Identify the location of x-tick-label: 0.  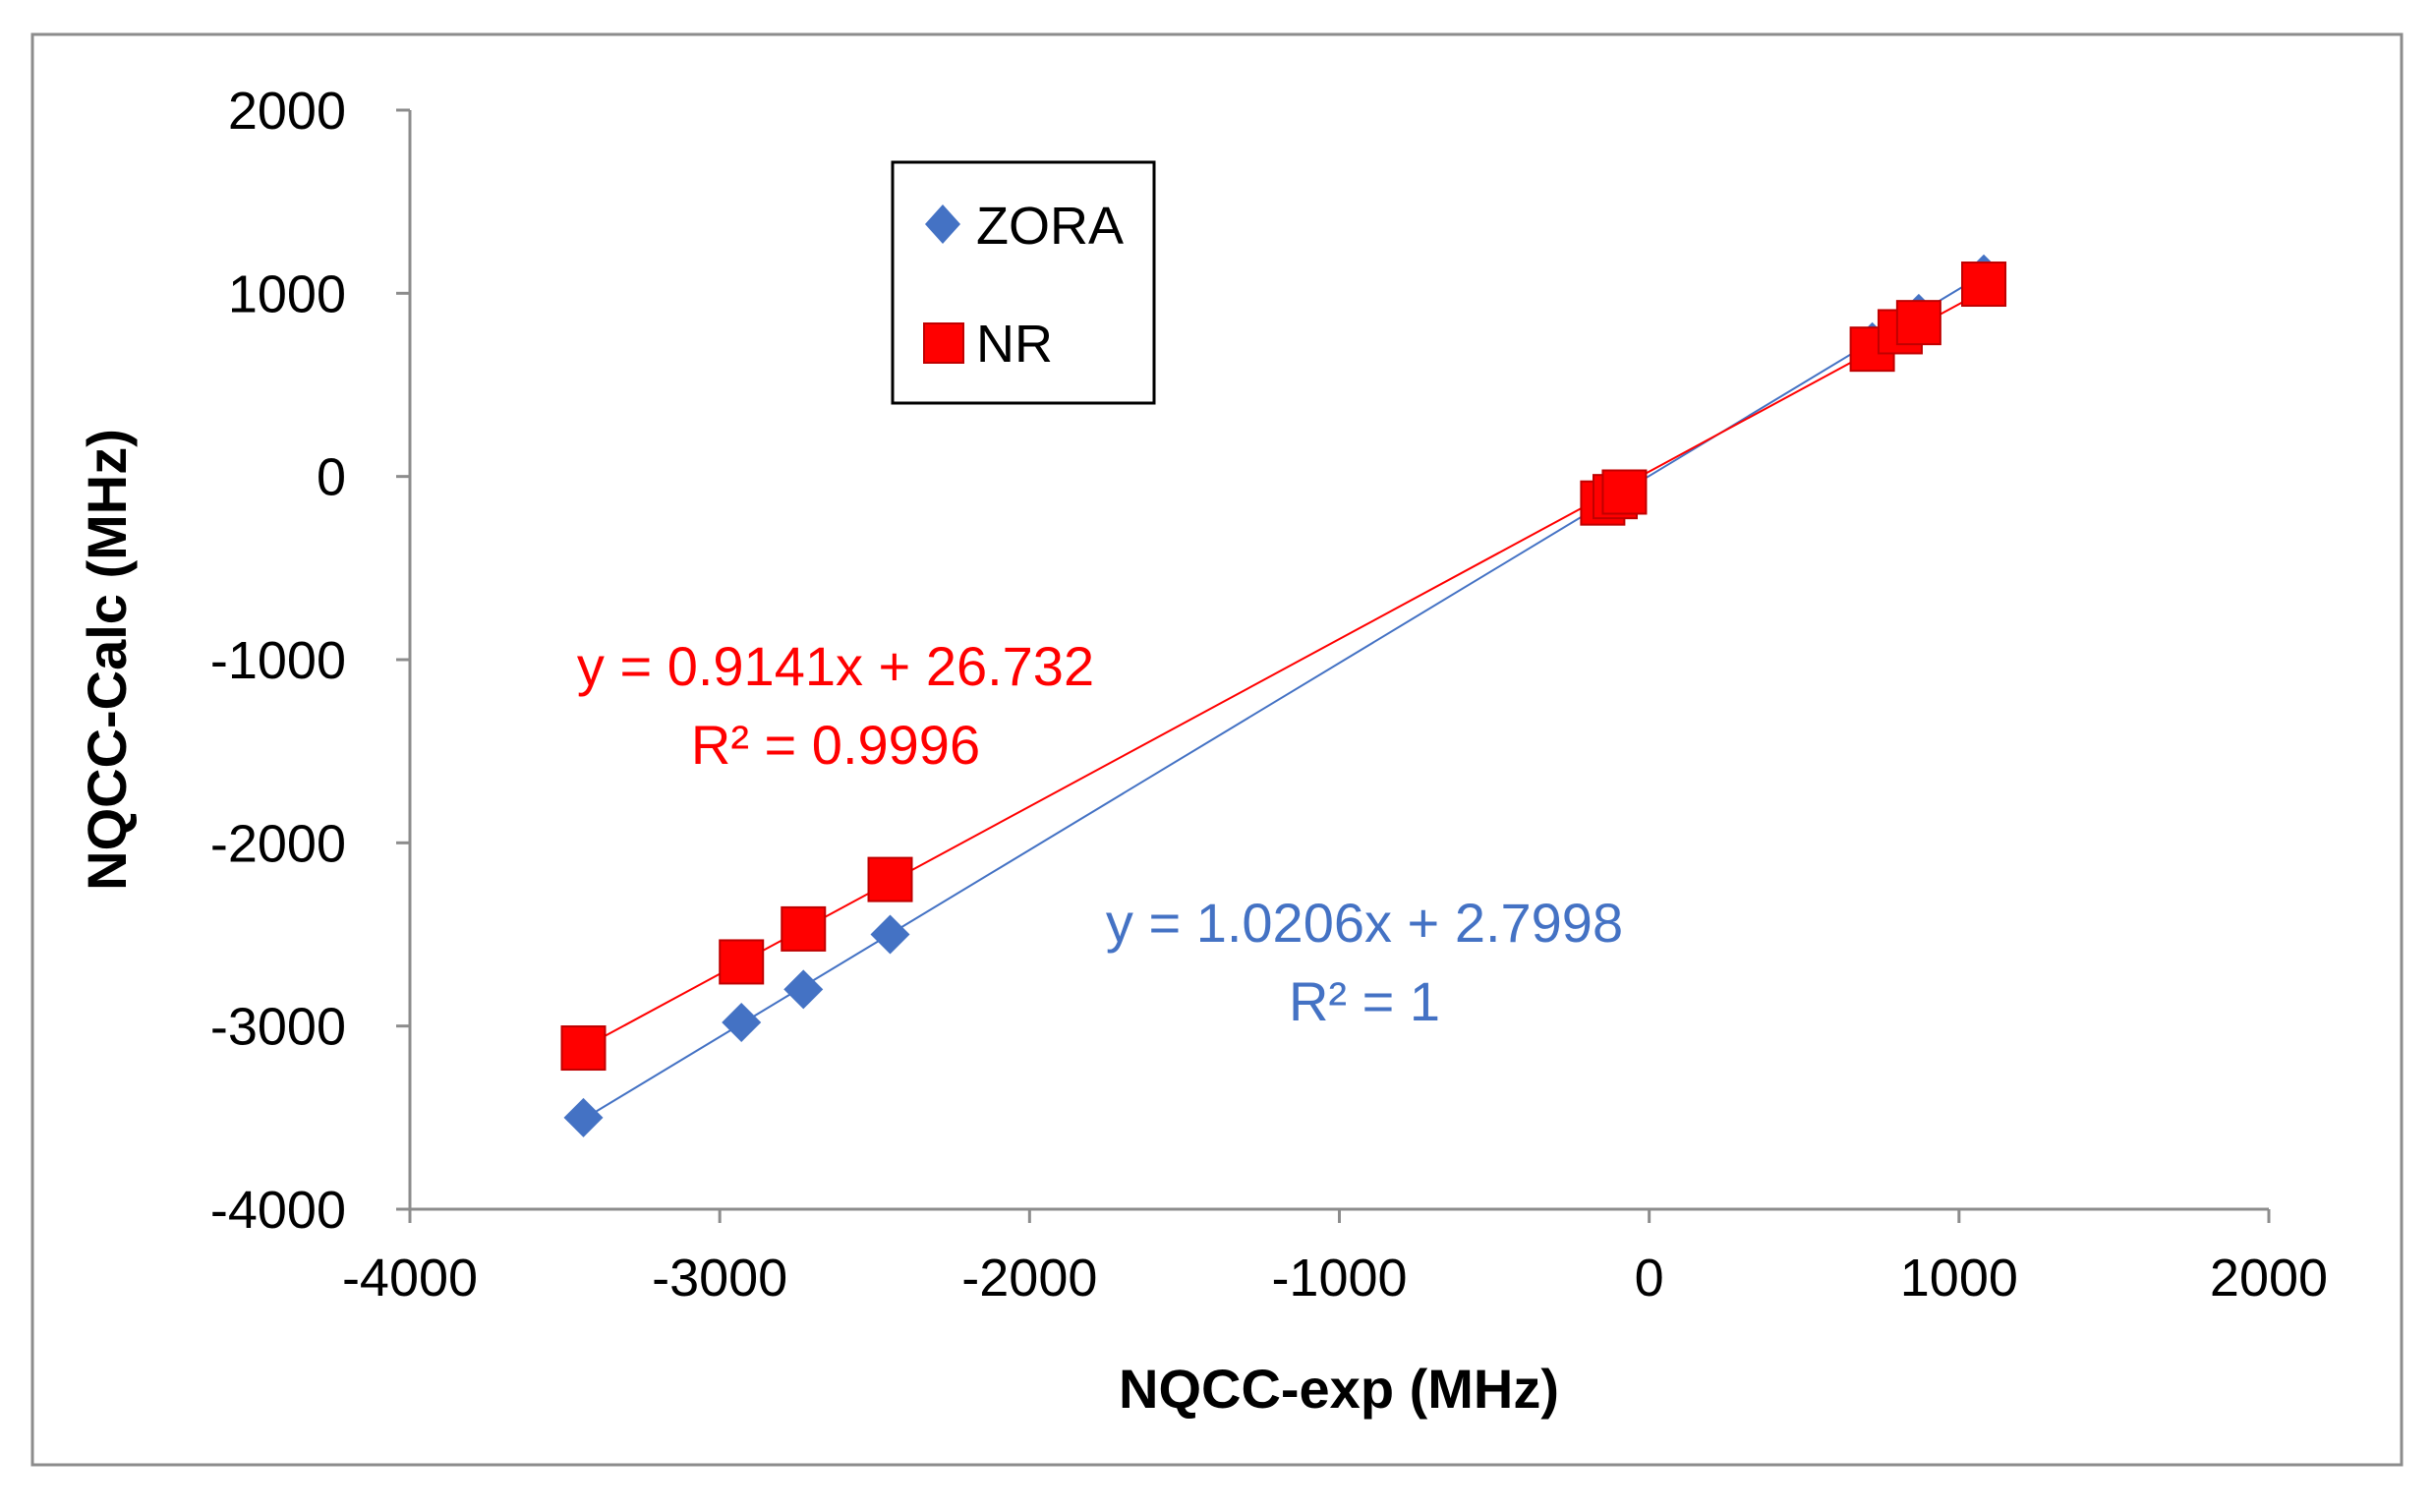
(1649, 1278).